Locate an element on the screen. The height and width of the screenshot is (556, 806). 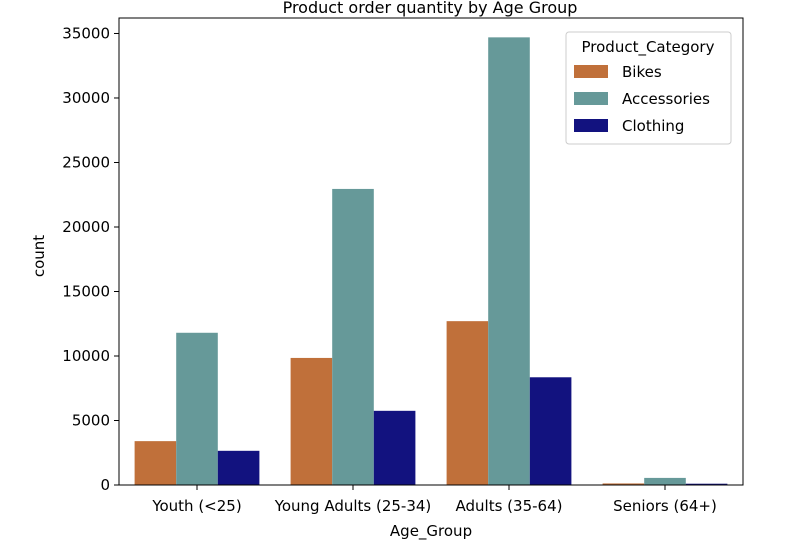
y-tick-label: 35000 is located at coordinates (86, 33).